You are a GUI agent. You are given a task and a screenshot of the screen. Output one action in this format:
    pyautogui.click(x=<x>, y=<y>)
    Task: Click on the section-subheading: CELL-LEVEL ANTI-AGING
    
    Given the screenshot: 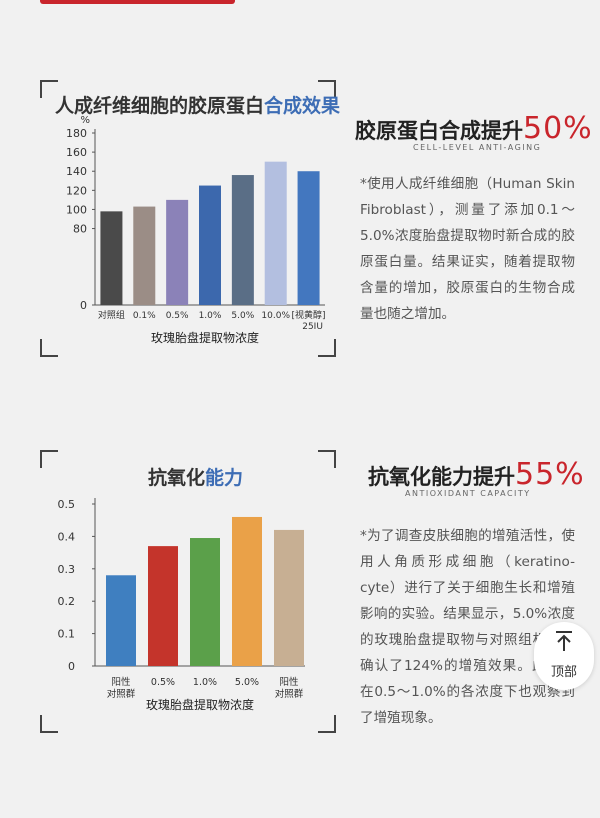 What is the action you would take?
    pyautogui.click(x=477, y=147)
    